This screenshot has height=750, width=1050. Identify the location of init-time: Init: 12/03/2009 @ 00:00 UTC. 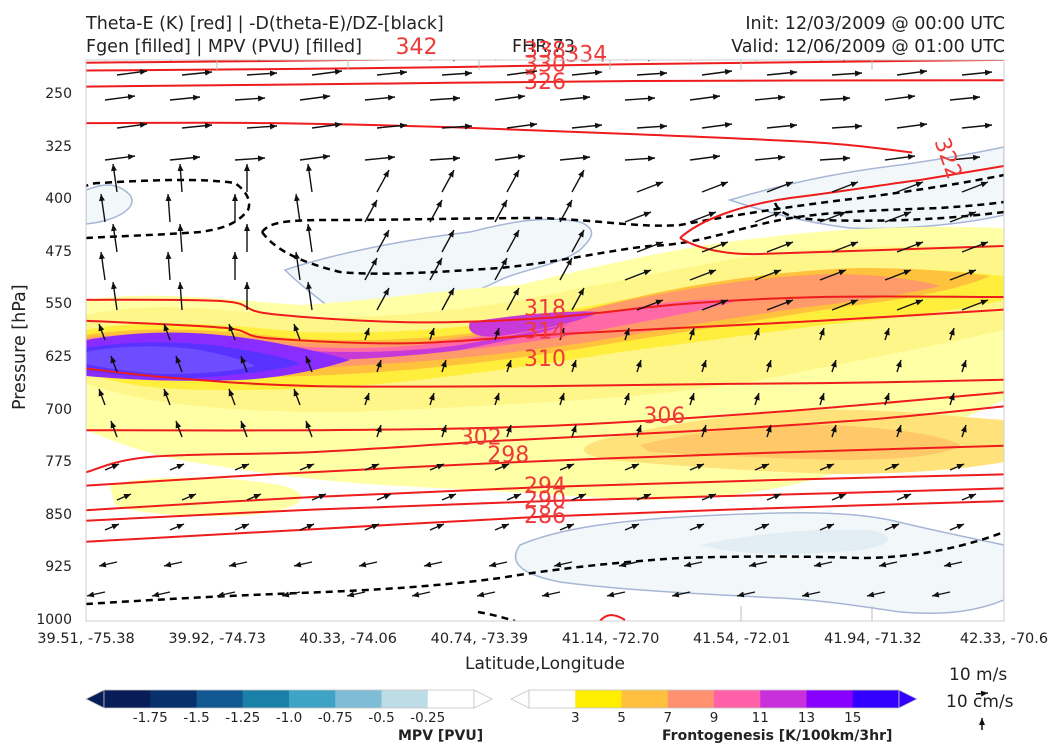
(875, 24).